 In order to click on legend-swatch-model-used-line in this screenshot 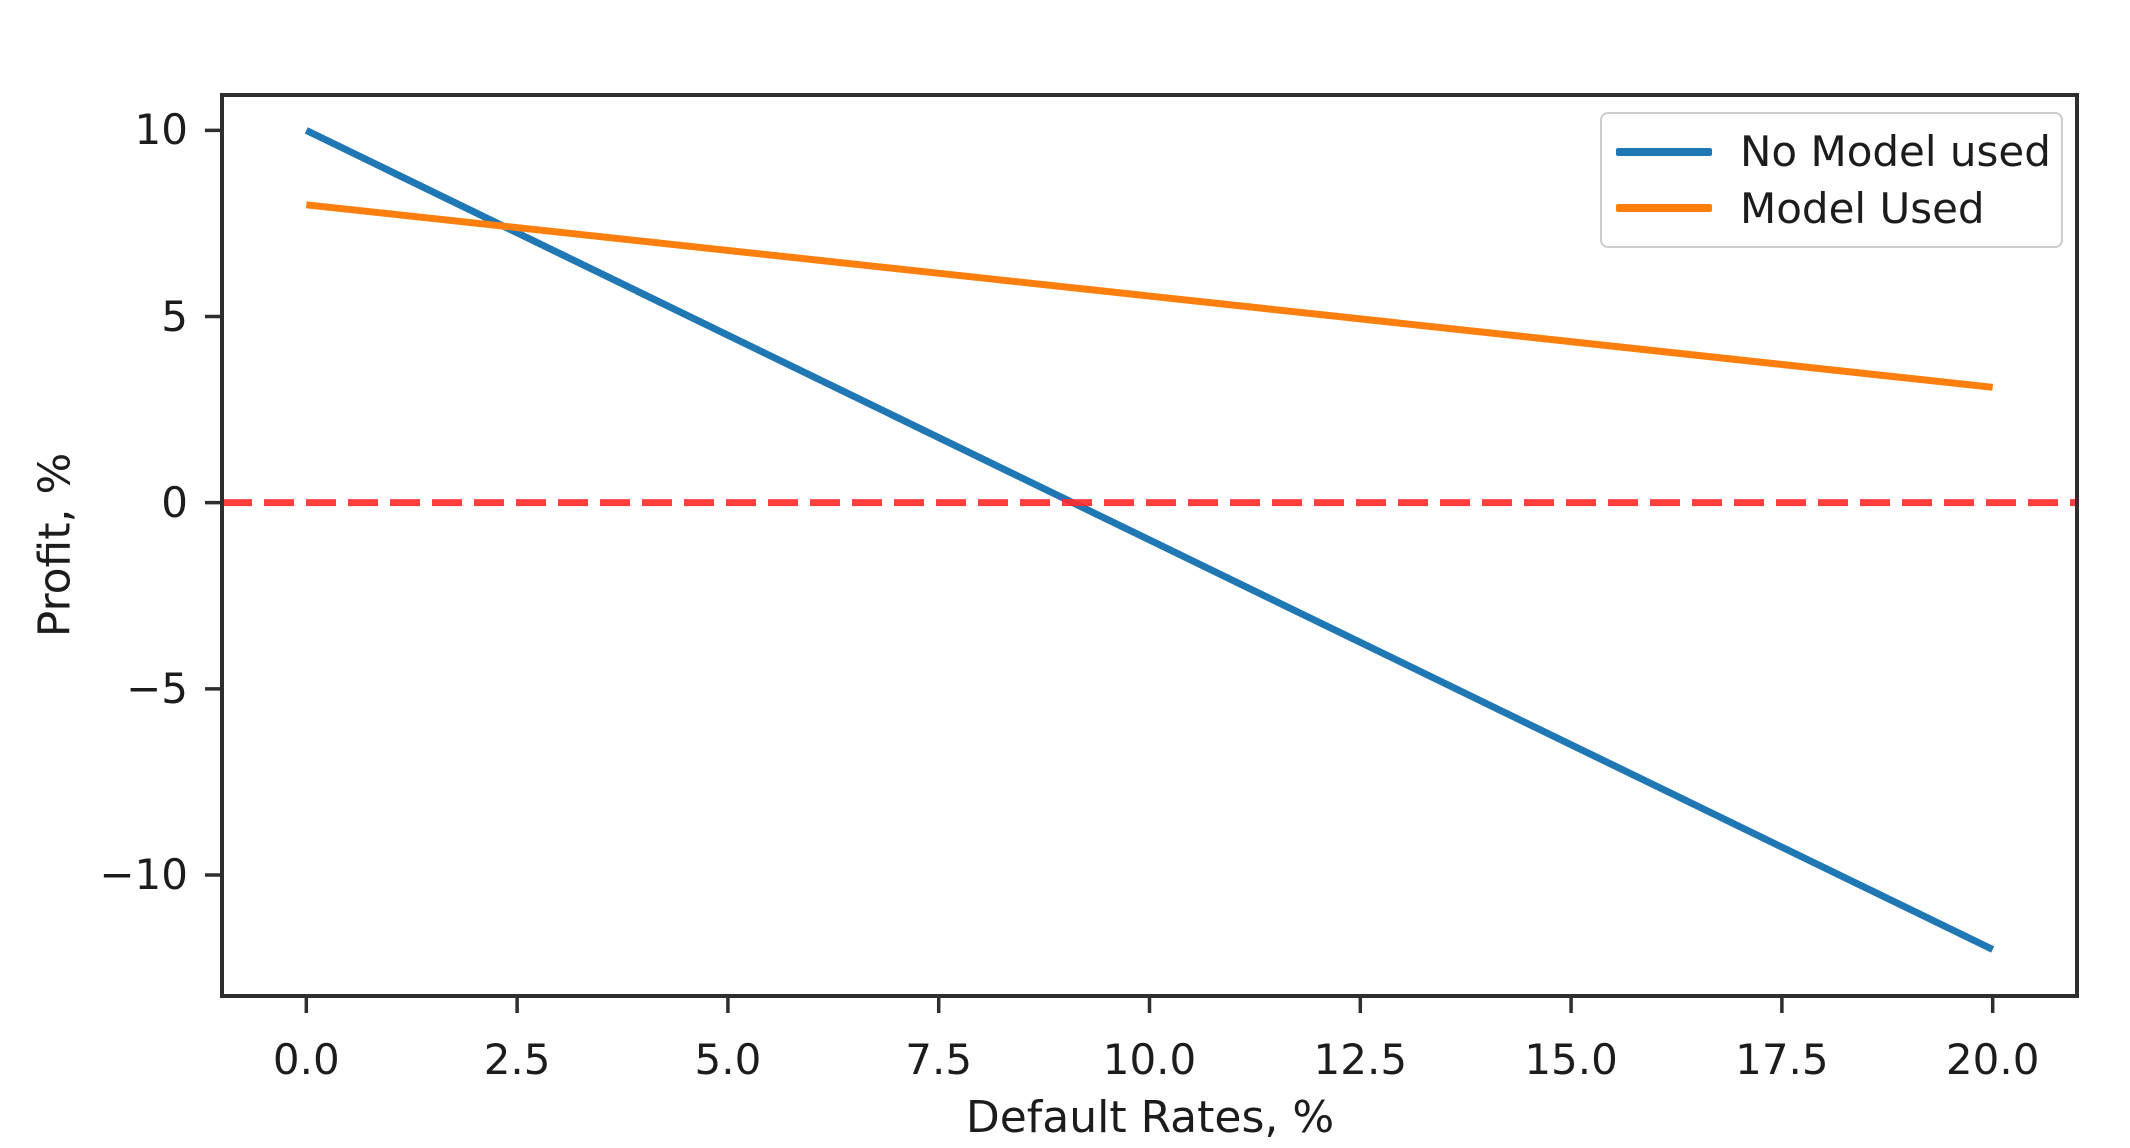, I will do `click(1664, 208)`.